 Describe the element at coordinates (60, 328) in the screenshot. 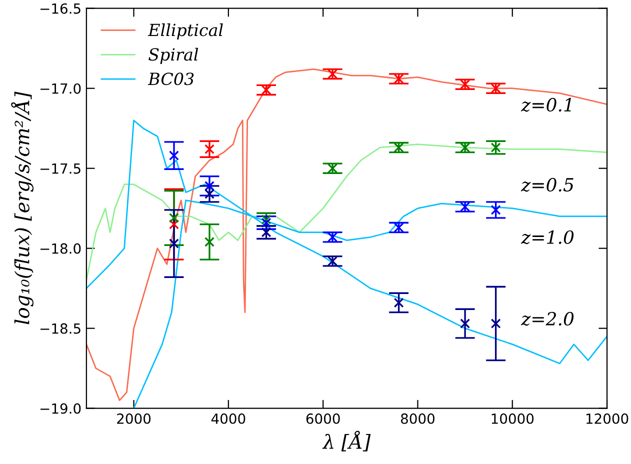

I see `y-tick-label: −18.5` at that location.